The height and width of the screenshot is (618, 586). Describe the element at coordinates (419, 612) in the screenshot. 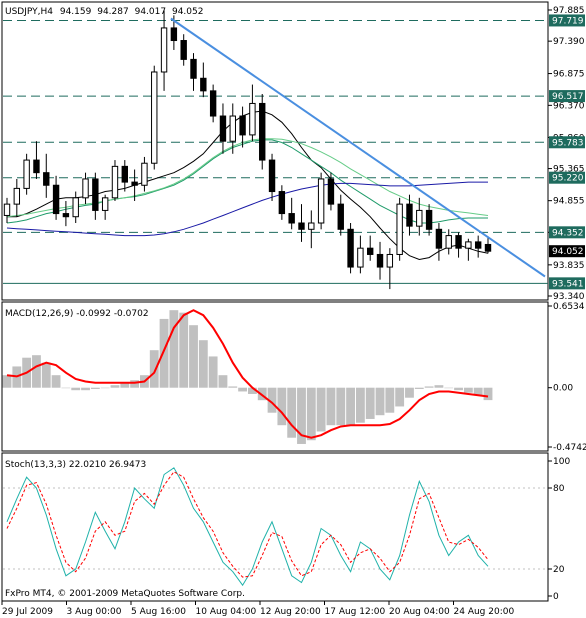

I see `time-tick-label: 20 Aug 04:00` at that location.